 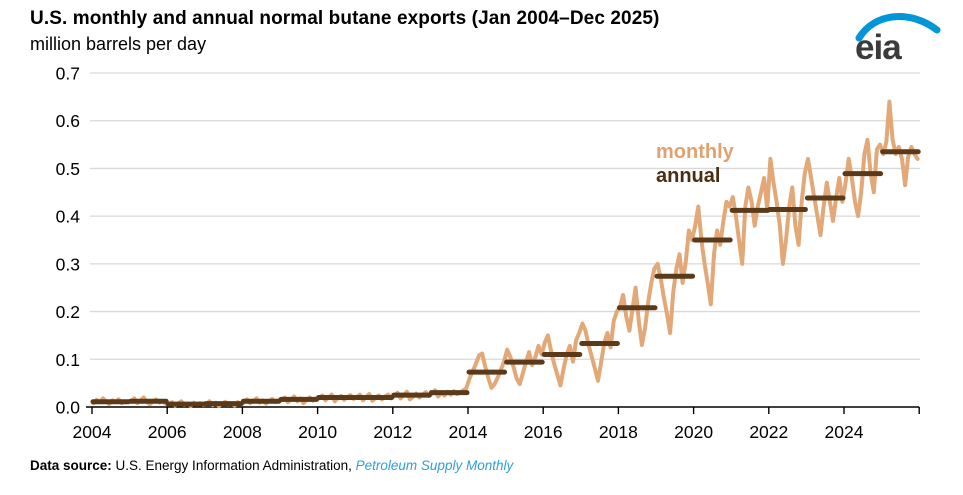 I want to click on x-tick-label: 2012, so click(x=392, y=432).